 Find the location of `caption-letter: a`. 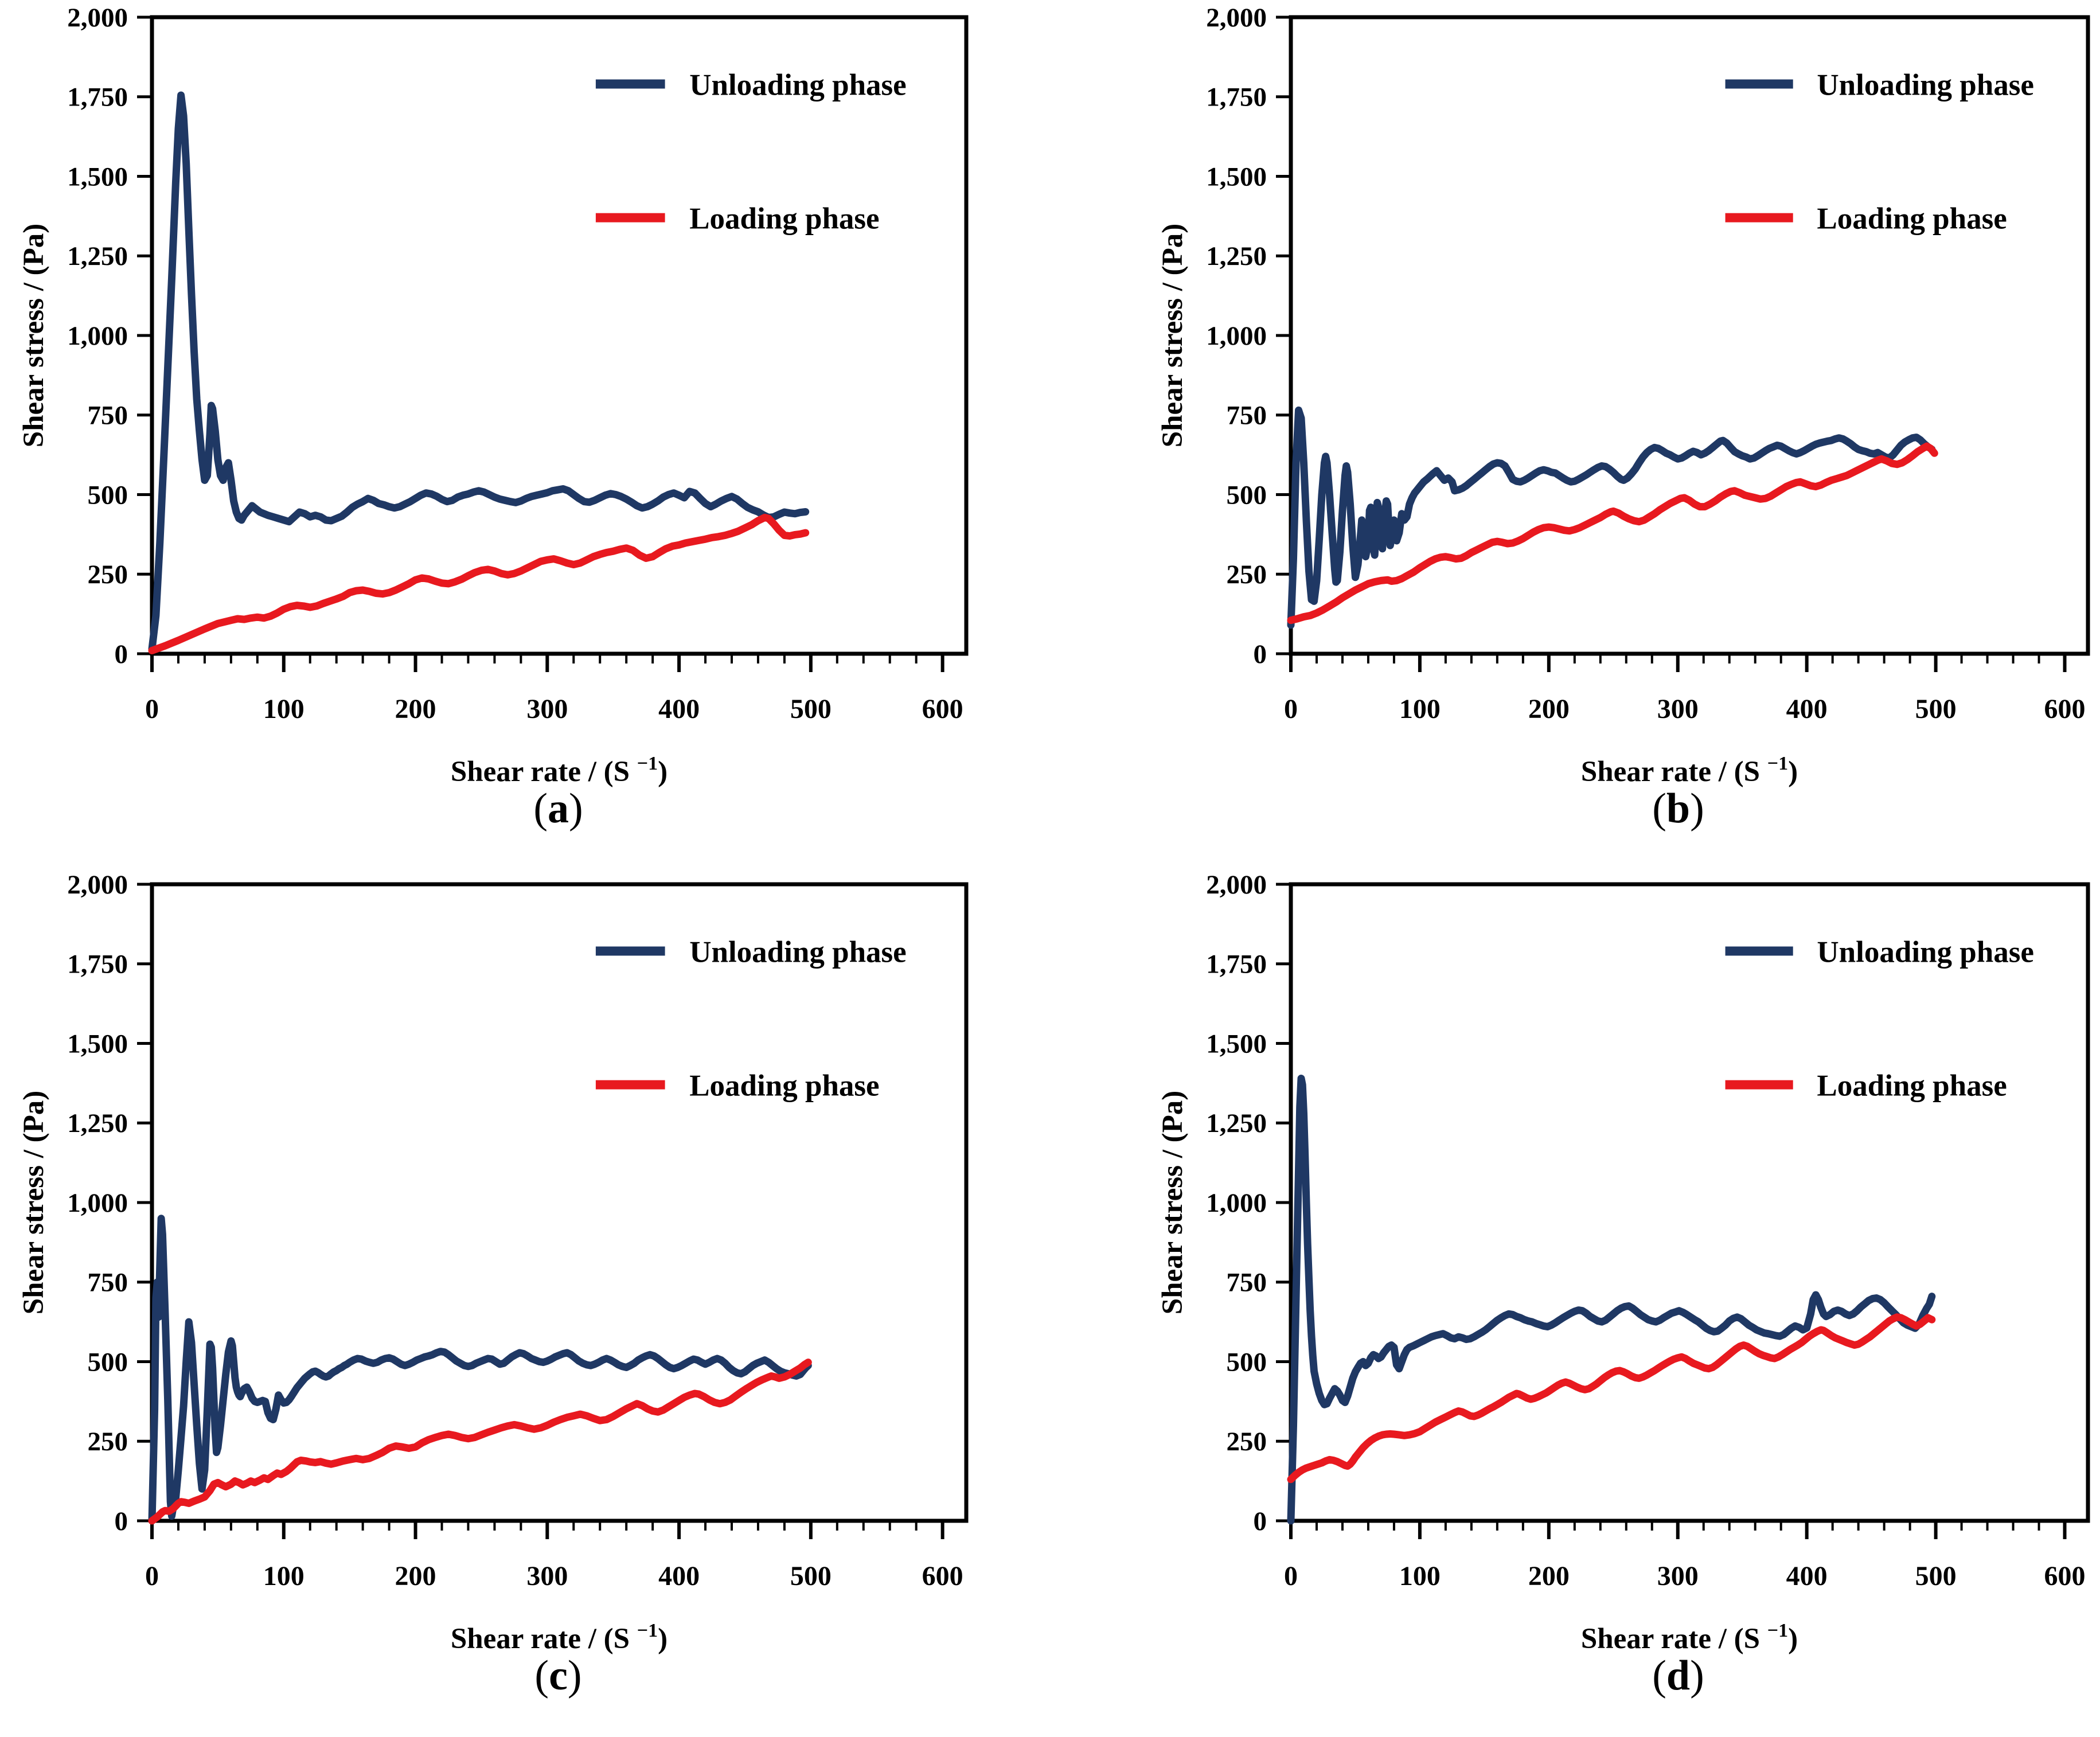

caption-letter: a is located at coordinates (558, 808).